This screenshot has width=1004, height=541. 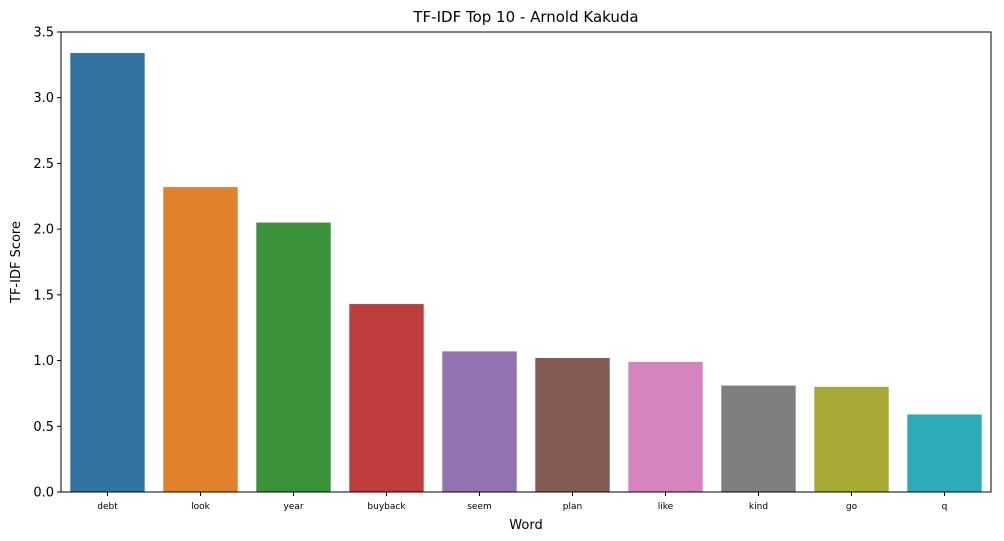 What do you see at coordinates (572, 424) in the screenshot?
I see `bar-plan` at bounding box center [572, 424].